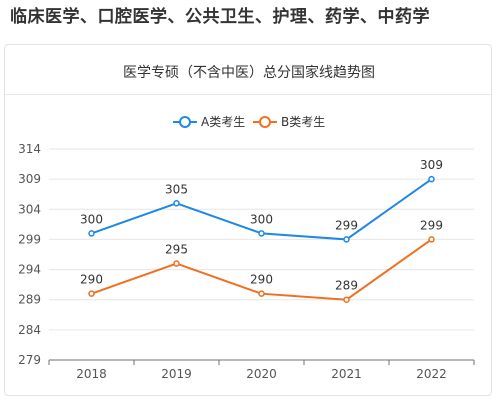  I want to click on y-tick-label: 294, so click(29, 270).